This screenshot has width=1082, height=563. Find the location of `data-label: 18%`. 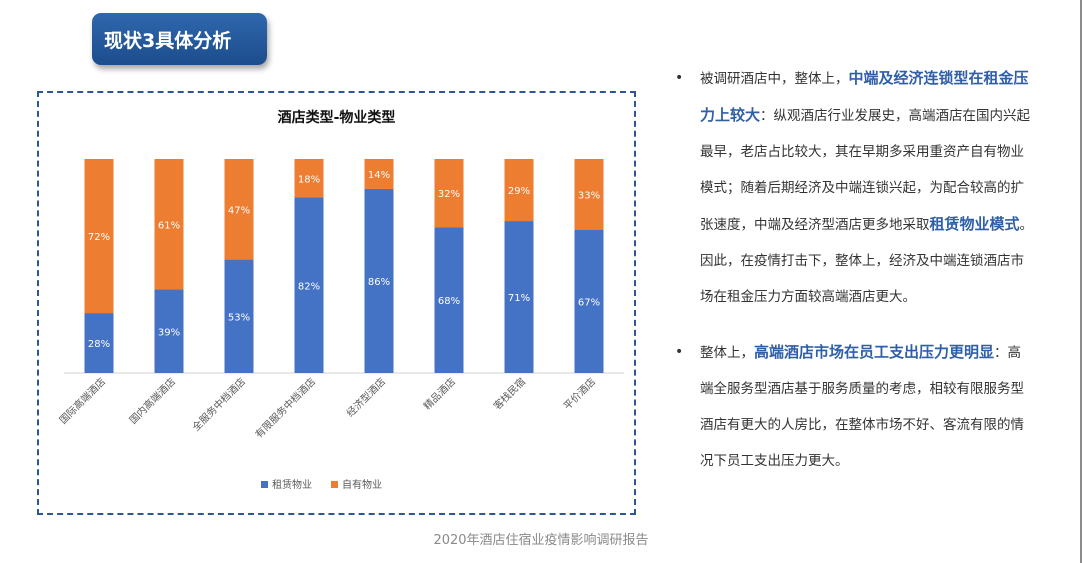

data-label: 18% is located at coordinates (309, 179).